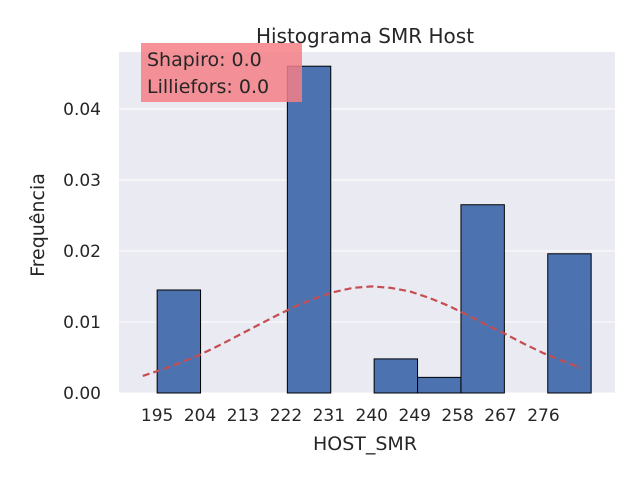 Image resolution: width=640 pixels, height=480 pixels. I want to click on x-tick-label: 276, so click(543, 416).